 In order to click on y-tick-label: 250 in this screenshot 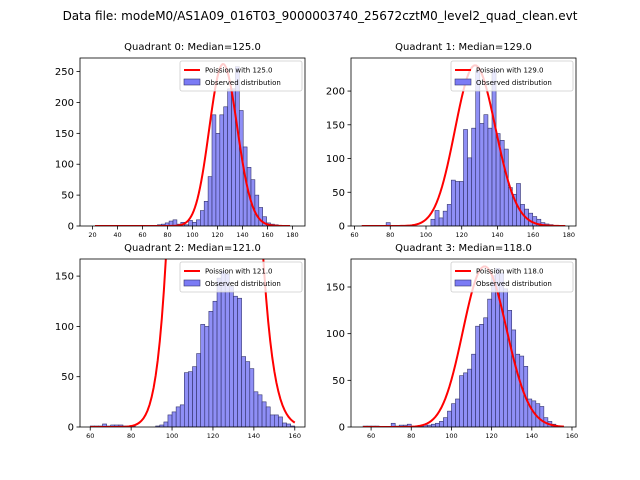, I will do `click(64, 72)`.